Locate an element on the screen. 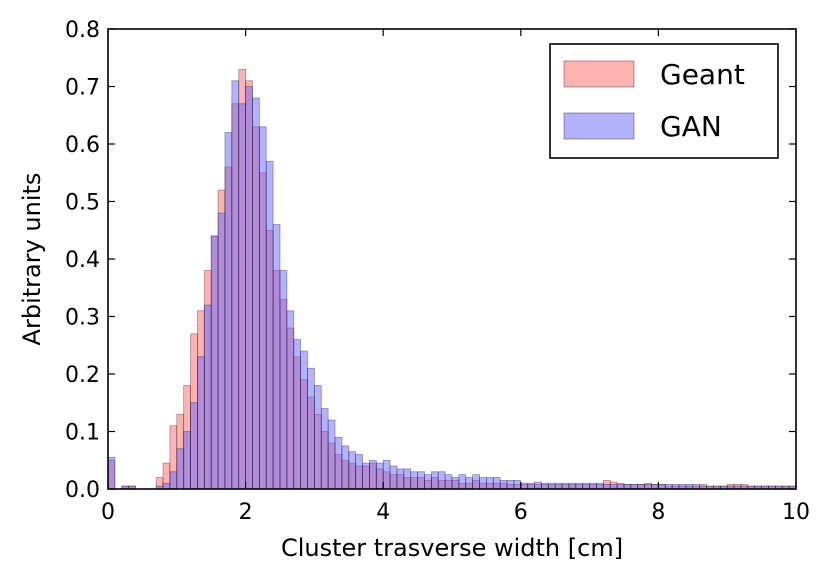 This screenshot has width=830, height=578. legend-swatch-geant is located at coordinates (599, 74).